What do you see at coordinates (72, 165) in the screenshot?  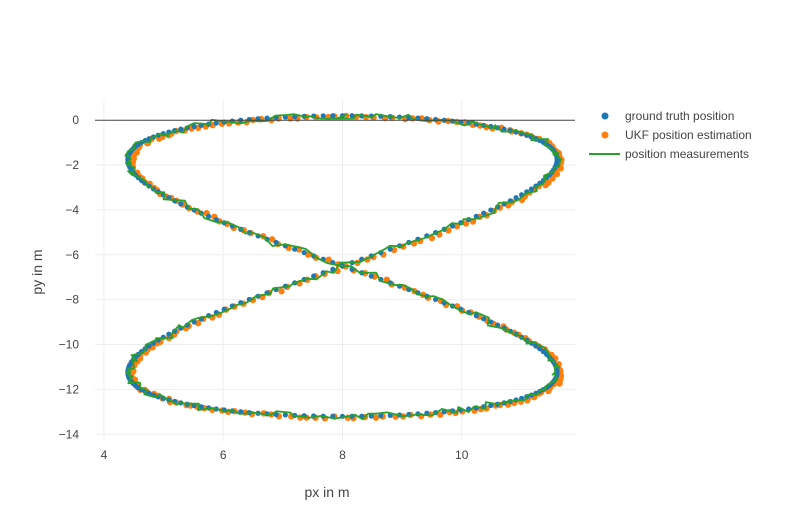 I see `y-tick-label: −2` at bounding box center [72, 165].